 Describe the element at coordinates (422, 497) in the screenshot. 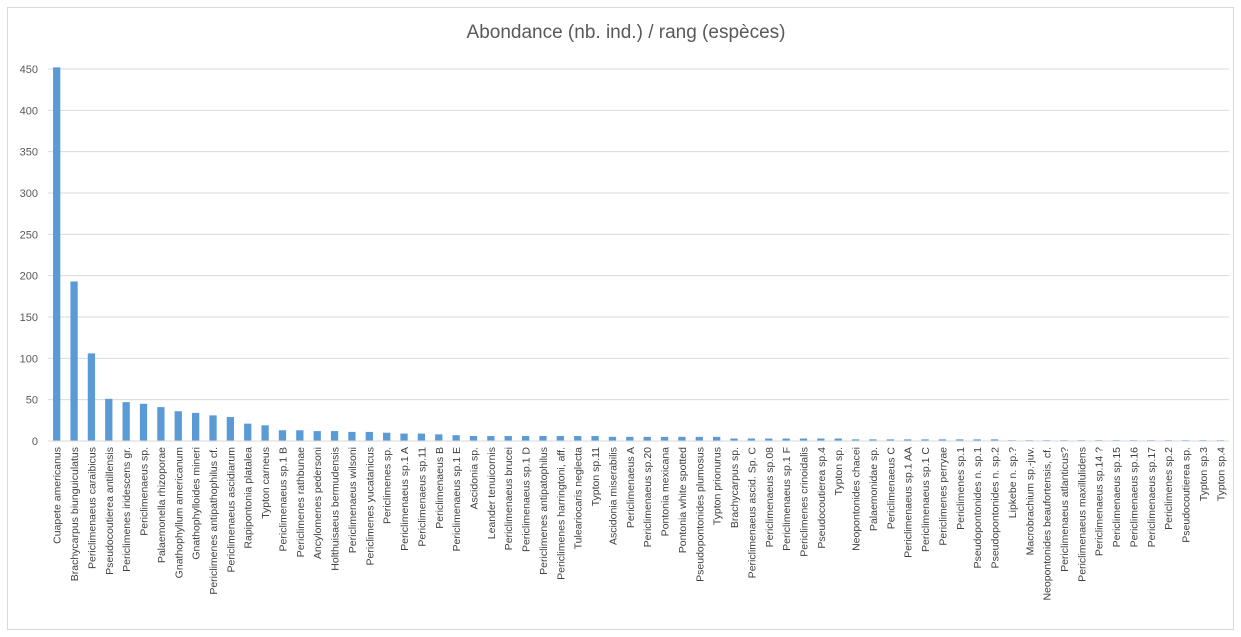

I see `x-tick-label: Periclimenaeus sp.11` at that location.